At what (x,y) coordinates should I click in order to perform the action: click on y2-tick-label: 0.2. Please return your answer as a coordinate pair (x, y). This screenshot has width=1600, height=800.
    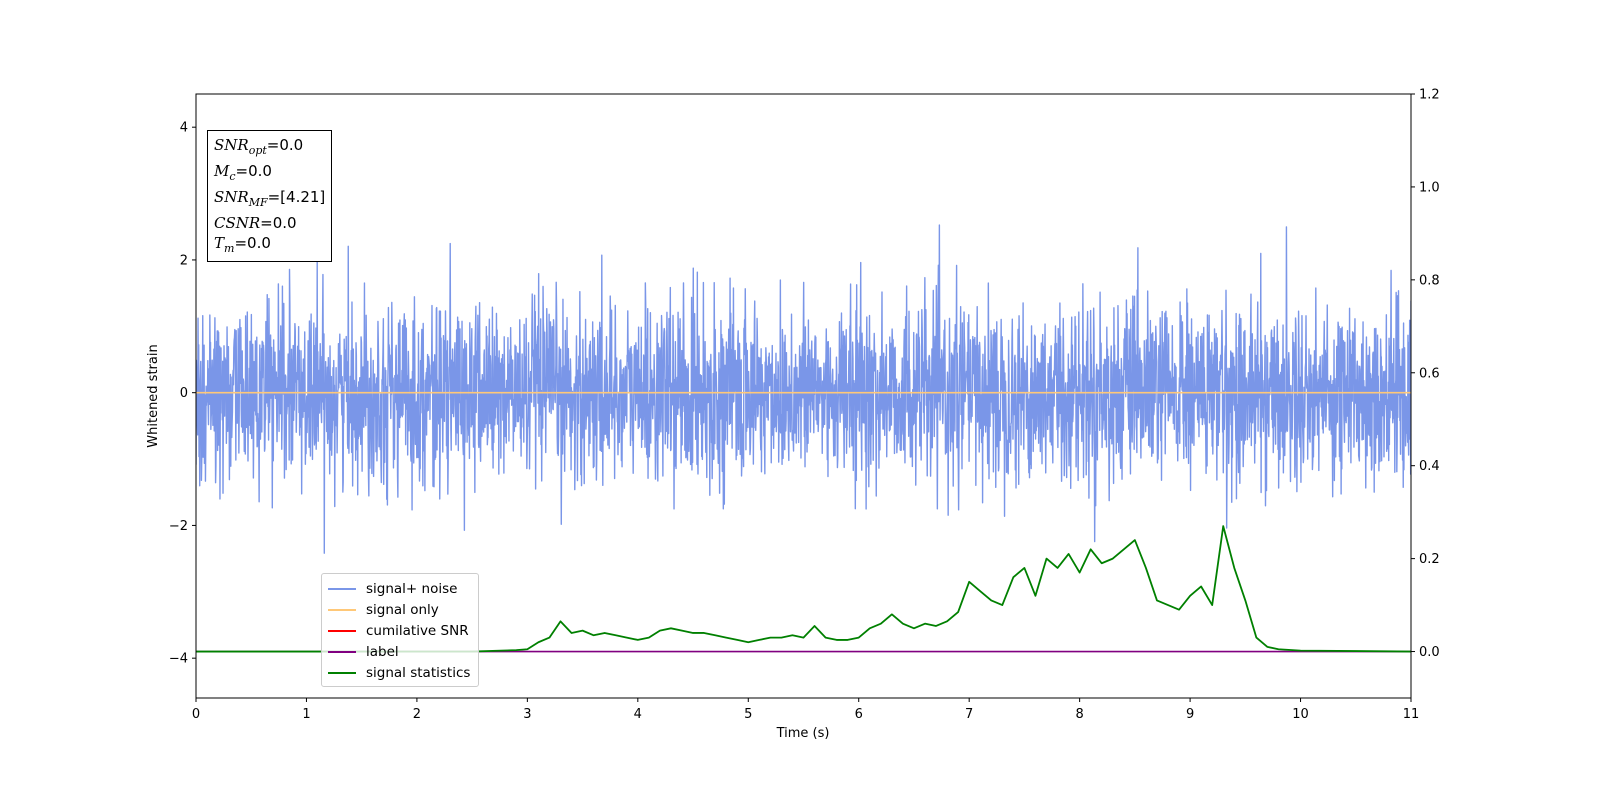
    Looking at the image, I should click on (1429, 559).